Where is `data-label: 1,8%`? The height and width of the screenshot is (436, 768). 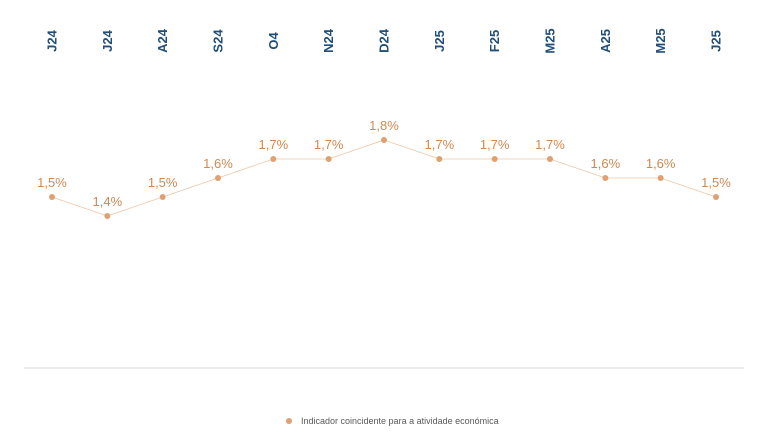
data-label: 1,8% is located at coordinates (384, 125).